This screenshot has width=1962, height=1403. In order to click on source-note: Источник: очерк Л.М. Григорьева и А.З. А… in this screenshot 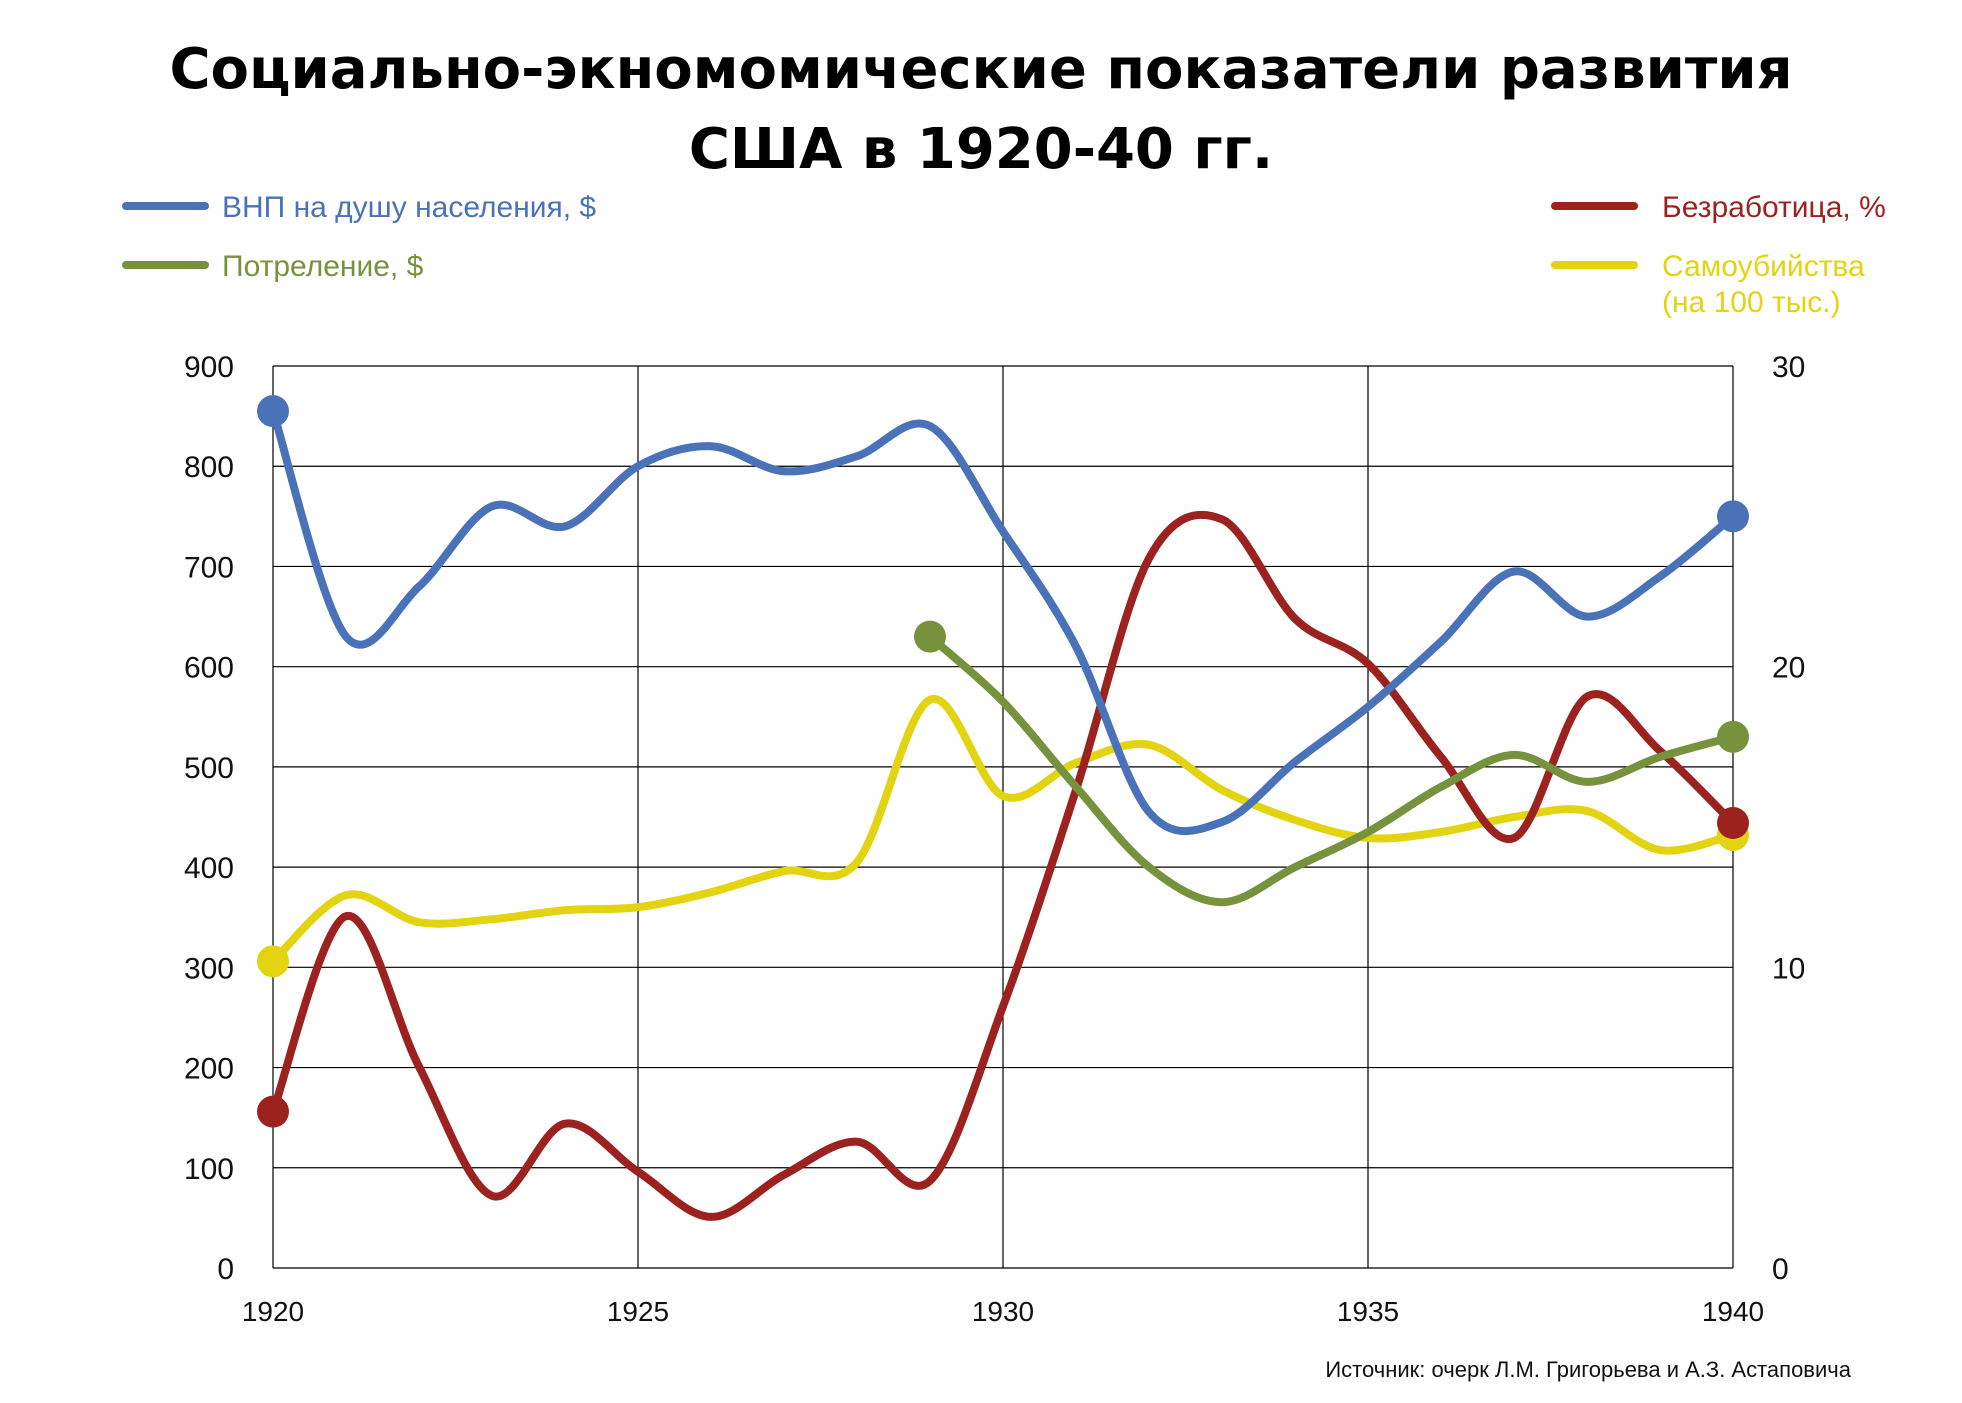, I will do `click(1588, 1369)`.